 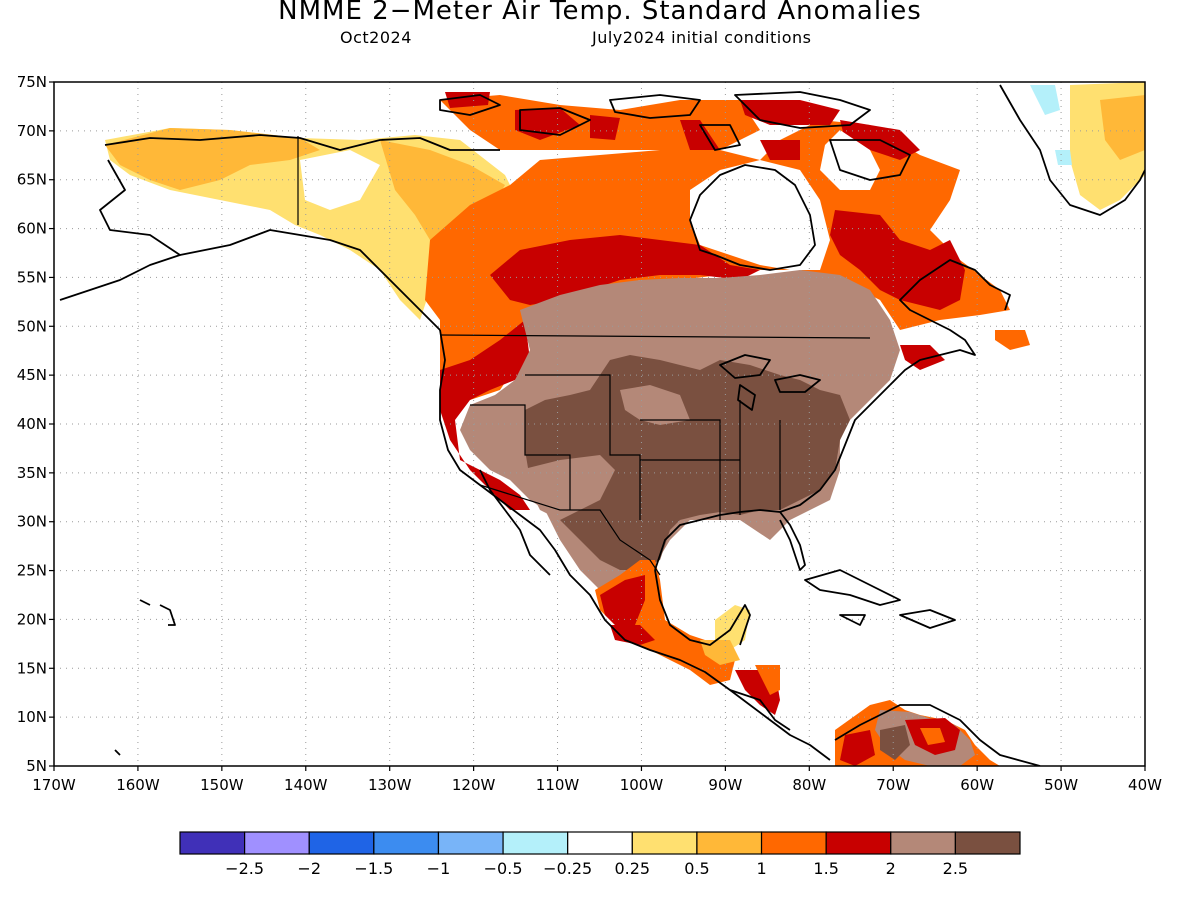 I want to click on lon-label: 40W, so click(x=1145, y=785).